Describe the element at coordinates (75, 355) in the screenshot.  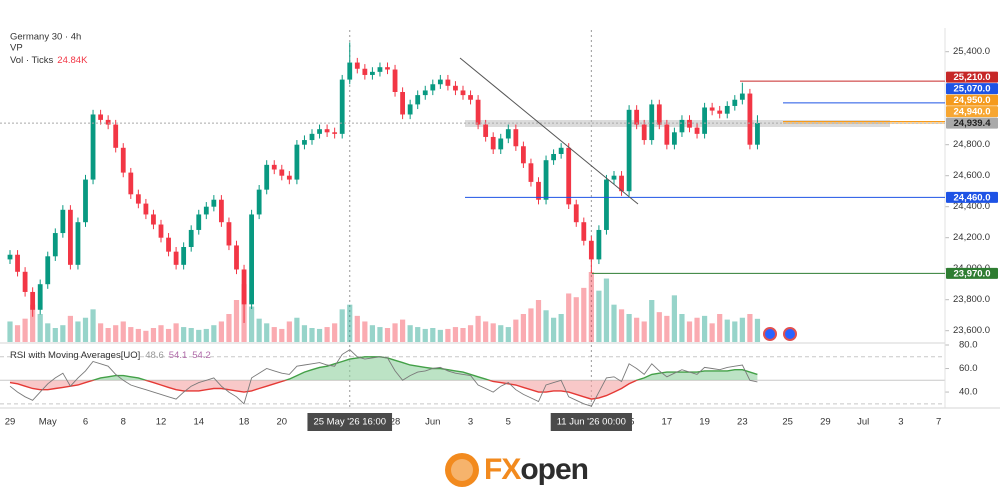
I see `rsi-title: RSI with Moving Averages[UO]` at that location.